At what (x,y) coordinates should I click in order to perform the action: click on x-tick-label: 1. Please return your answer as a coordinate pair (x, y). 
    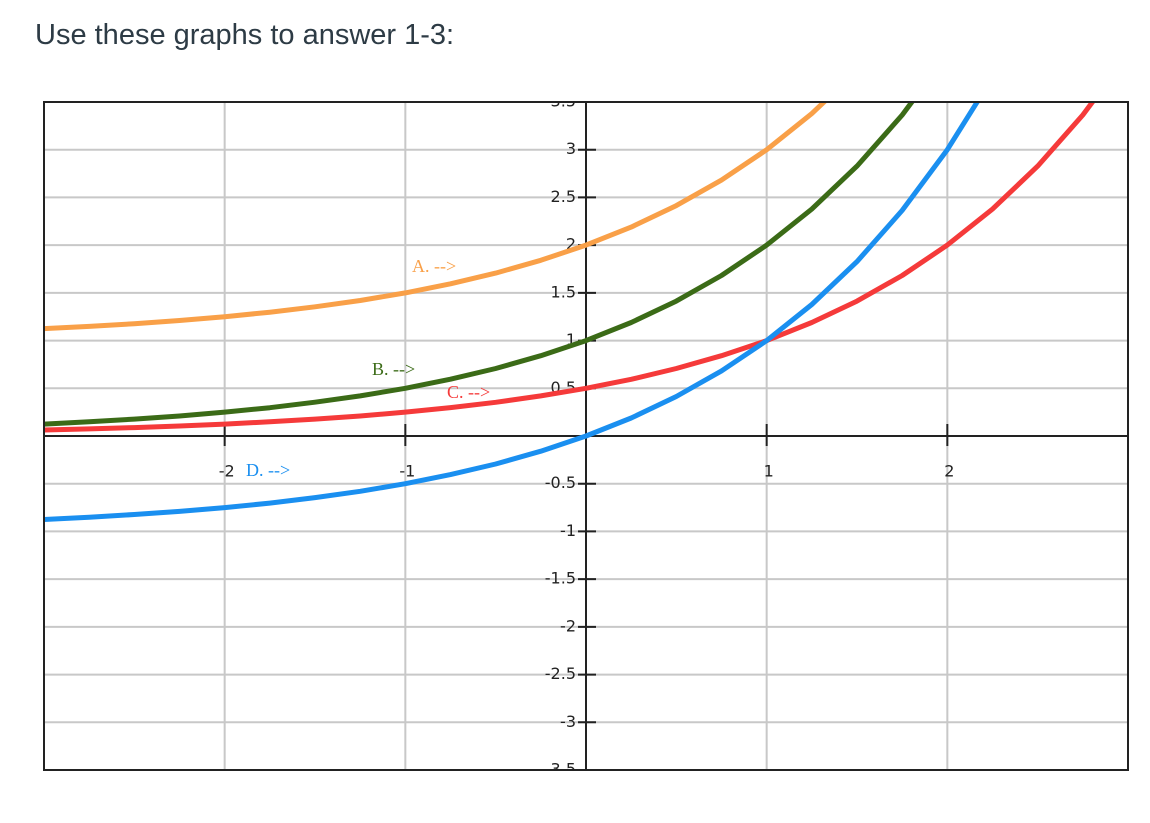
    Looking at the image, I should click on (769, 471).